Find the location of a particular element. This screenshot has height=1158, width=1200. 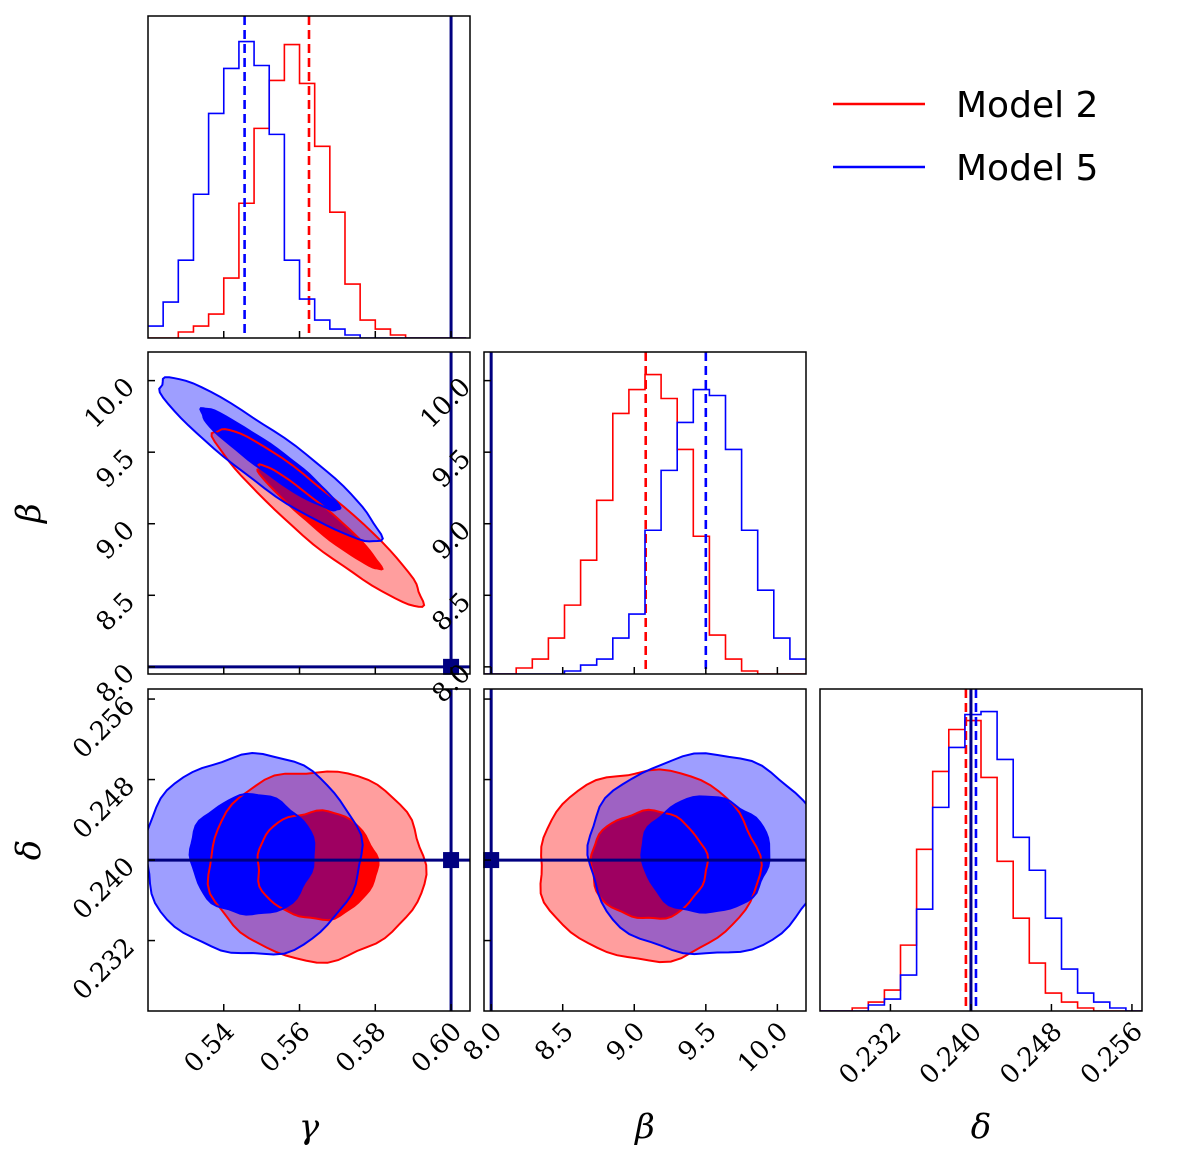

ytick-label-beta: 9.0 is located at coordinates (115, 540).